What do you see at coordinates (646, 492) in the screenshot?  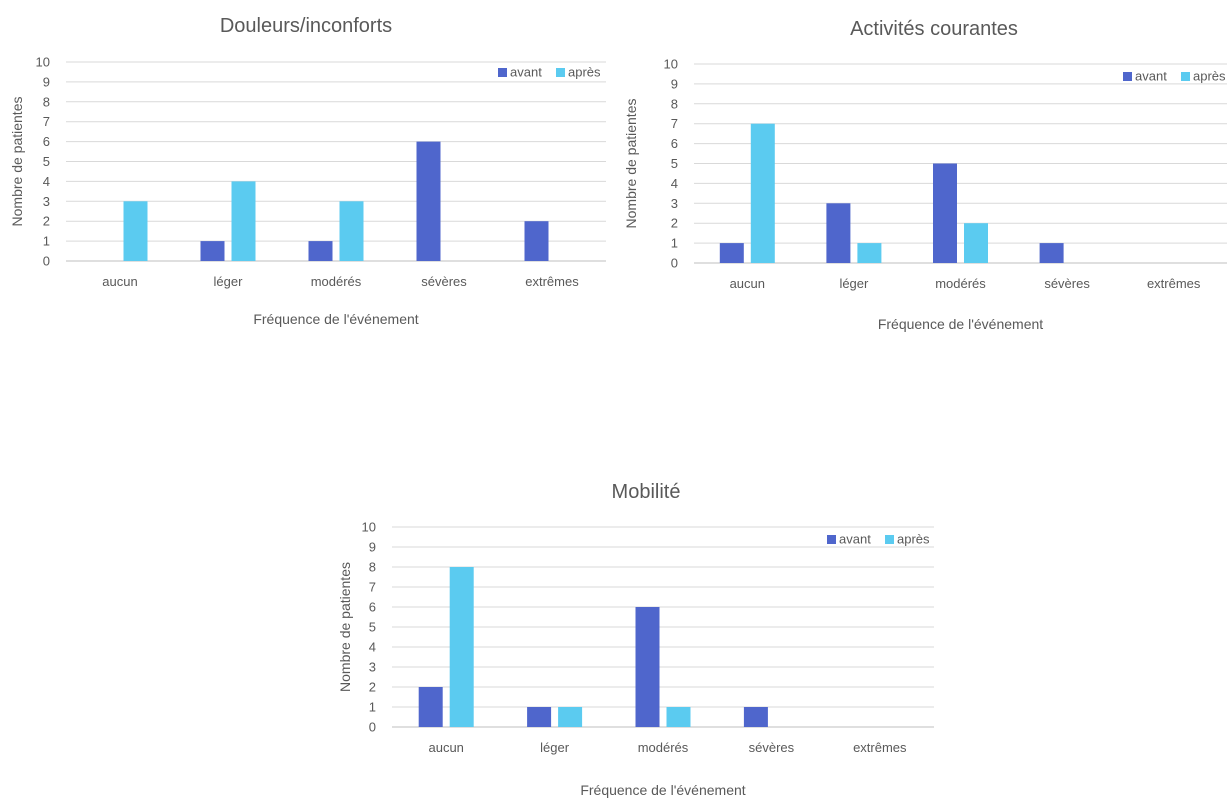 I see `chart-title: Mobilité` at bounding box center [646, 492].